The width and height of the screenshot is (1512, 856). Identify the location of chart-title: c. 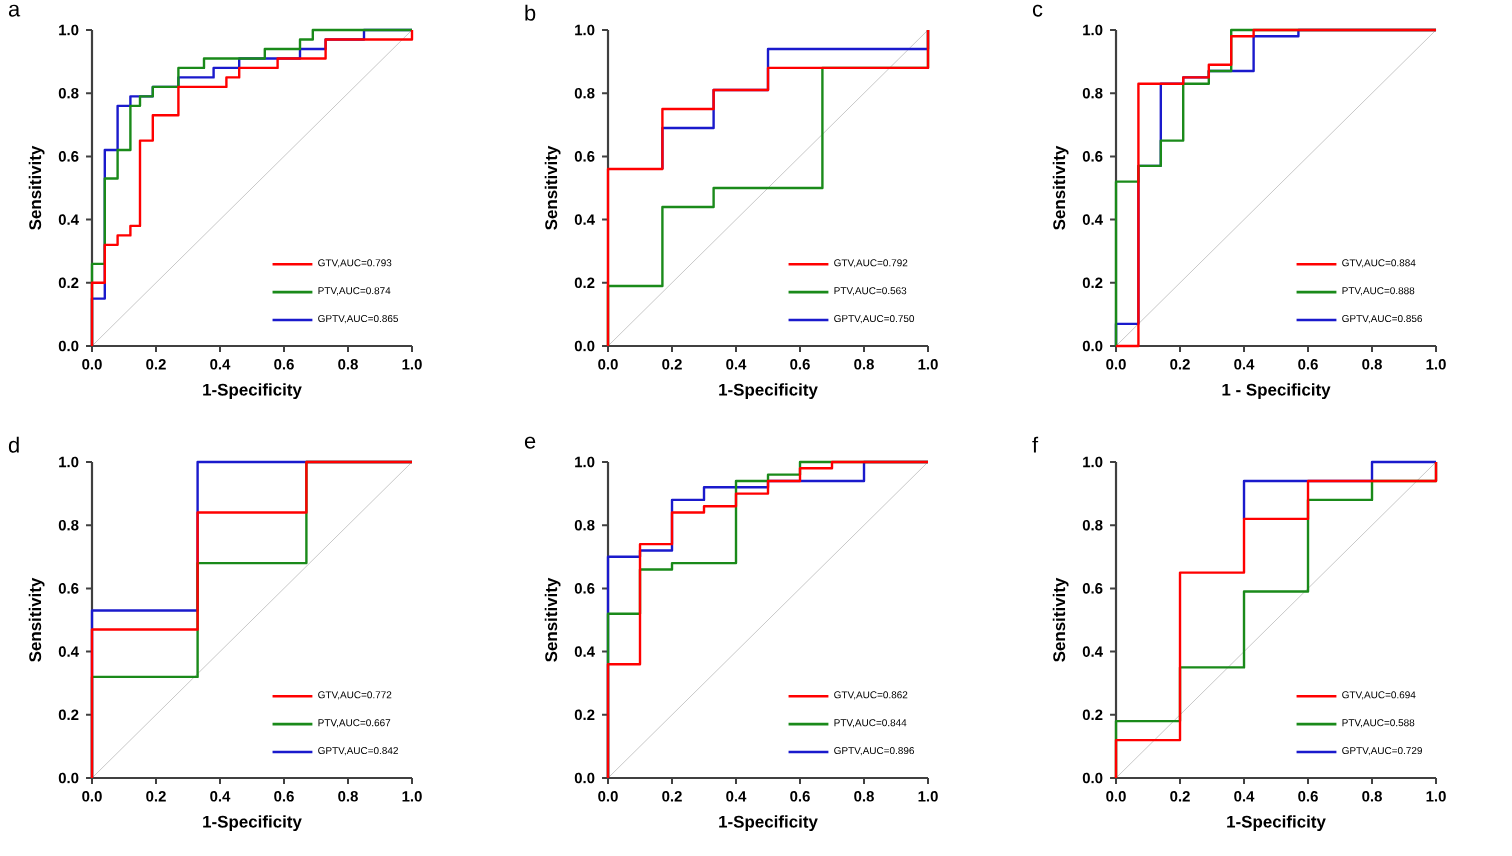
(1037, 10).